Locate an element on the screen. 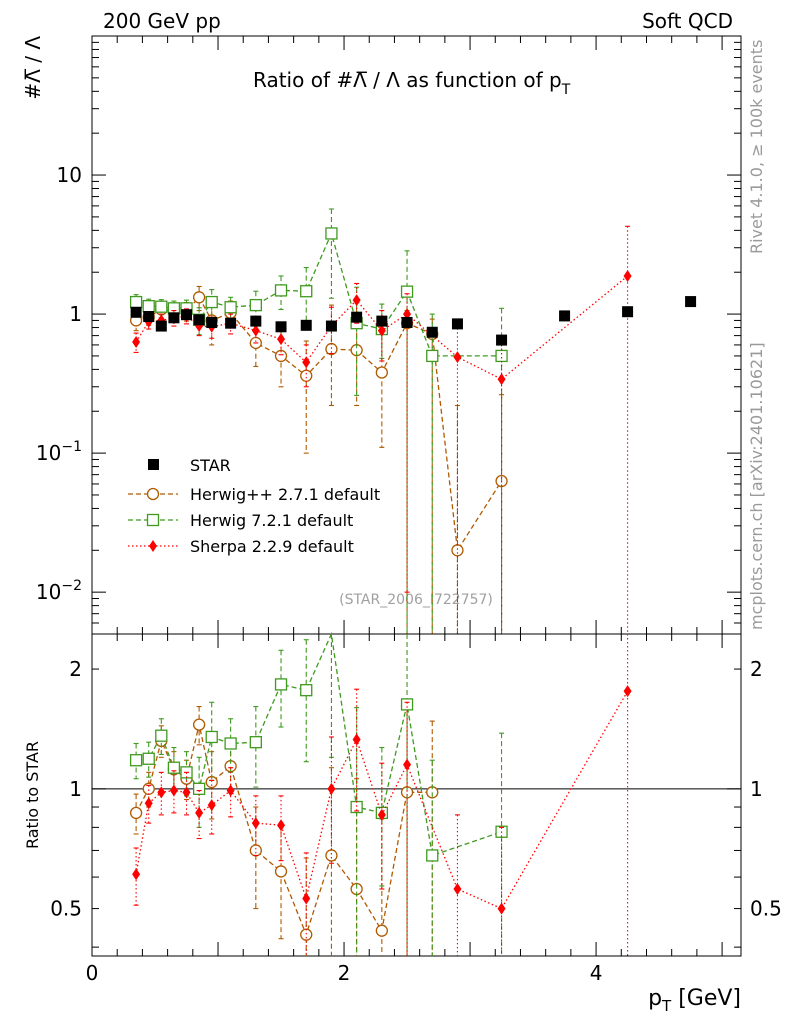 Image resolution: width=786 pixels, height=1024 pixels. main-y-tick-label-1: 1 is located at coordinates (75, 314).